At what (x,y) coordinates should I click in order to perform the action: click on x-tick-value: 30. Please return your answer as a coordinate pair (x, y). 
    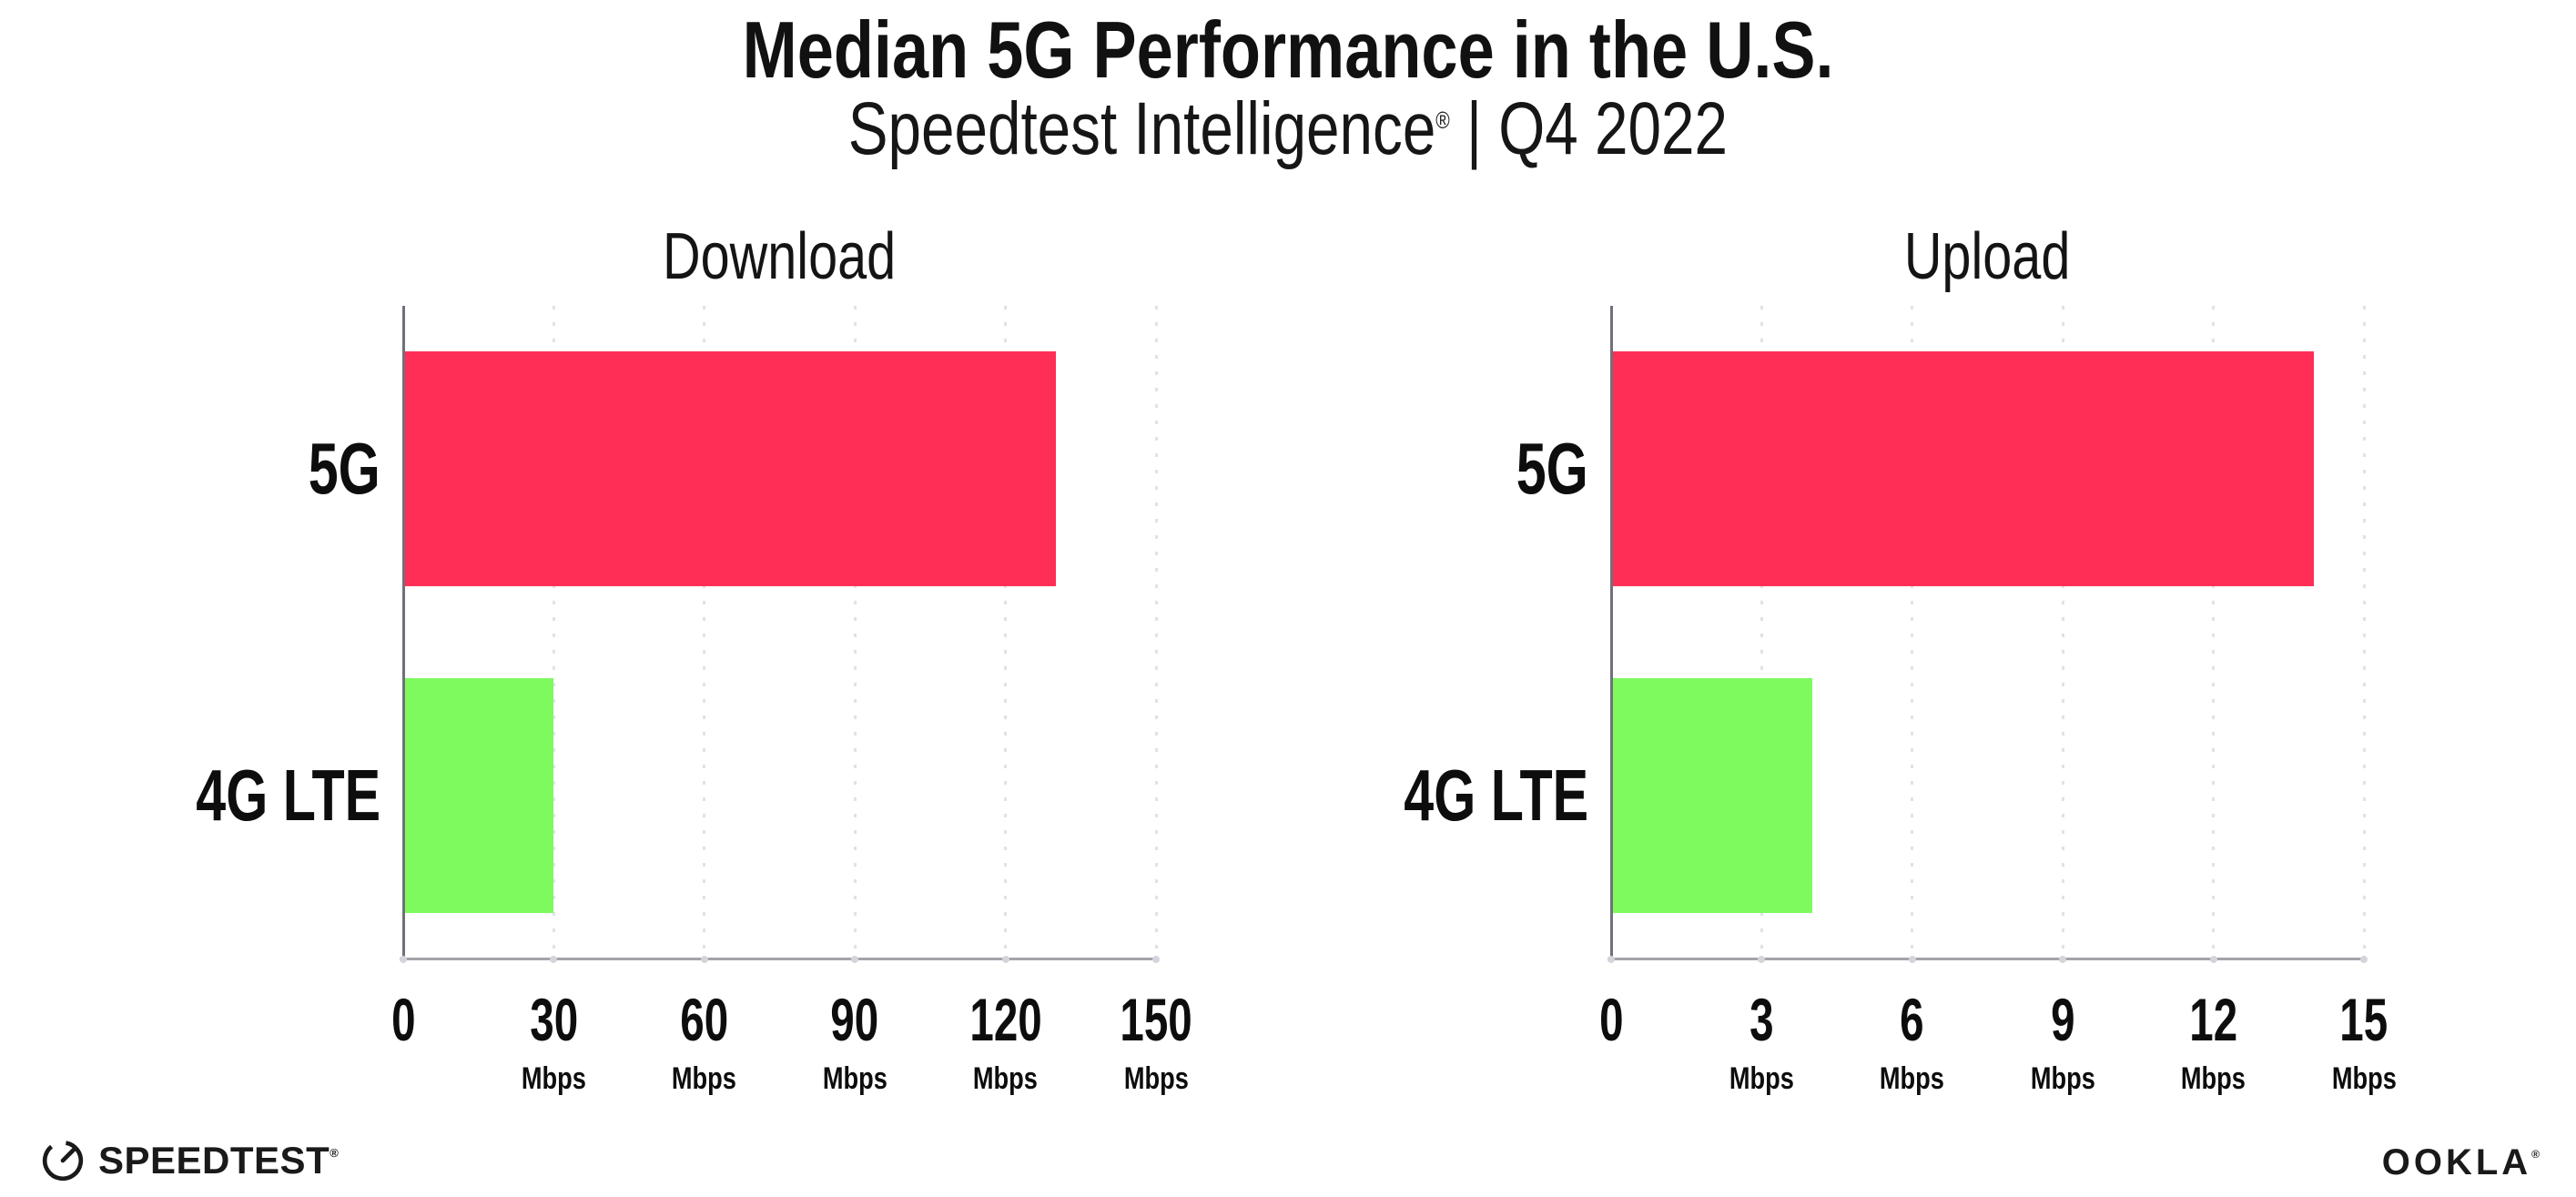
    Looking at the image, I should click on (553, 1020).